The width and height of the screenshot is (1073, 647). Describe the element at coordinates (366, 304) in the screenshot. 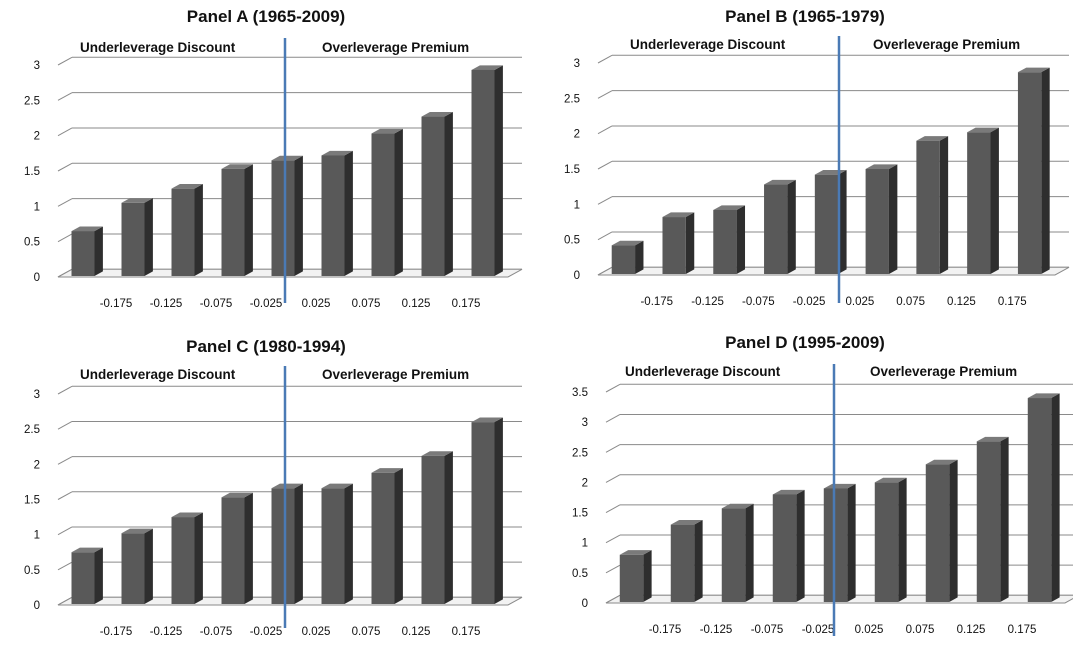

I see `x-tick-label: 0.075` at that location.